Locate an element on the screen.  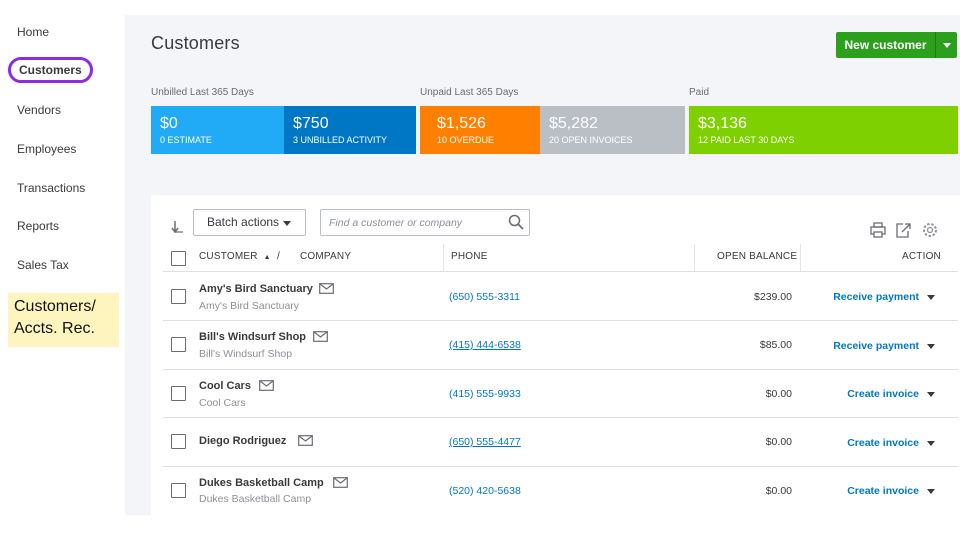
paid-amount: $3,136 is located at coordinates (722, 123).